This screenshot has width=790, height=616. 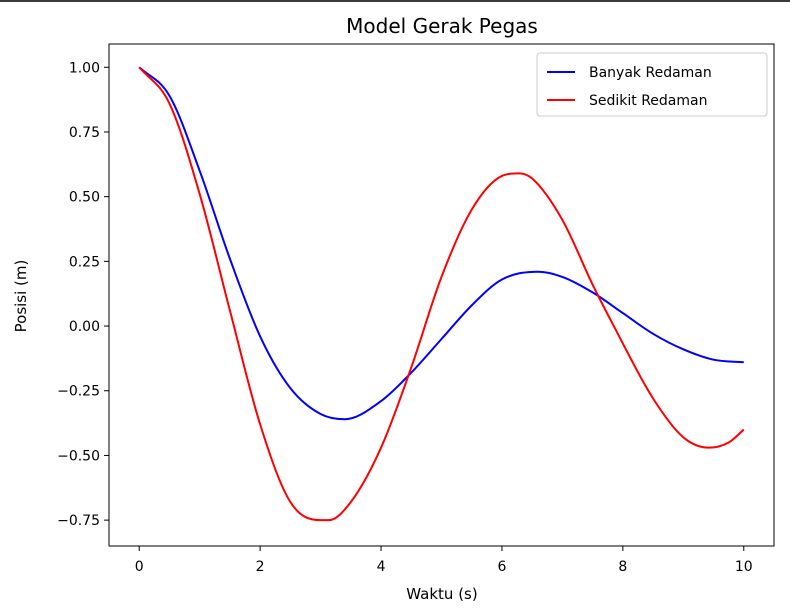 I want to click on y-tick-label: 0.50, so click(x=84, y=198).